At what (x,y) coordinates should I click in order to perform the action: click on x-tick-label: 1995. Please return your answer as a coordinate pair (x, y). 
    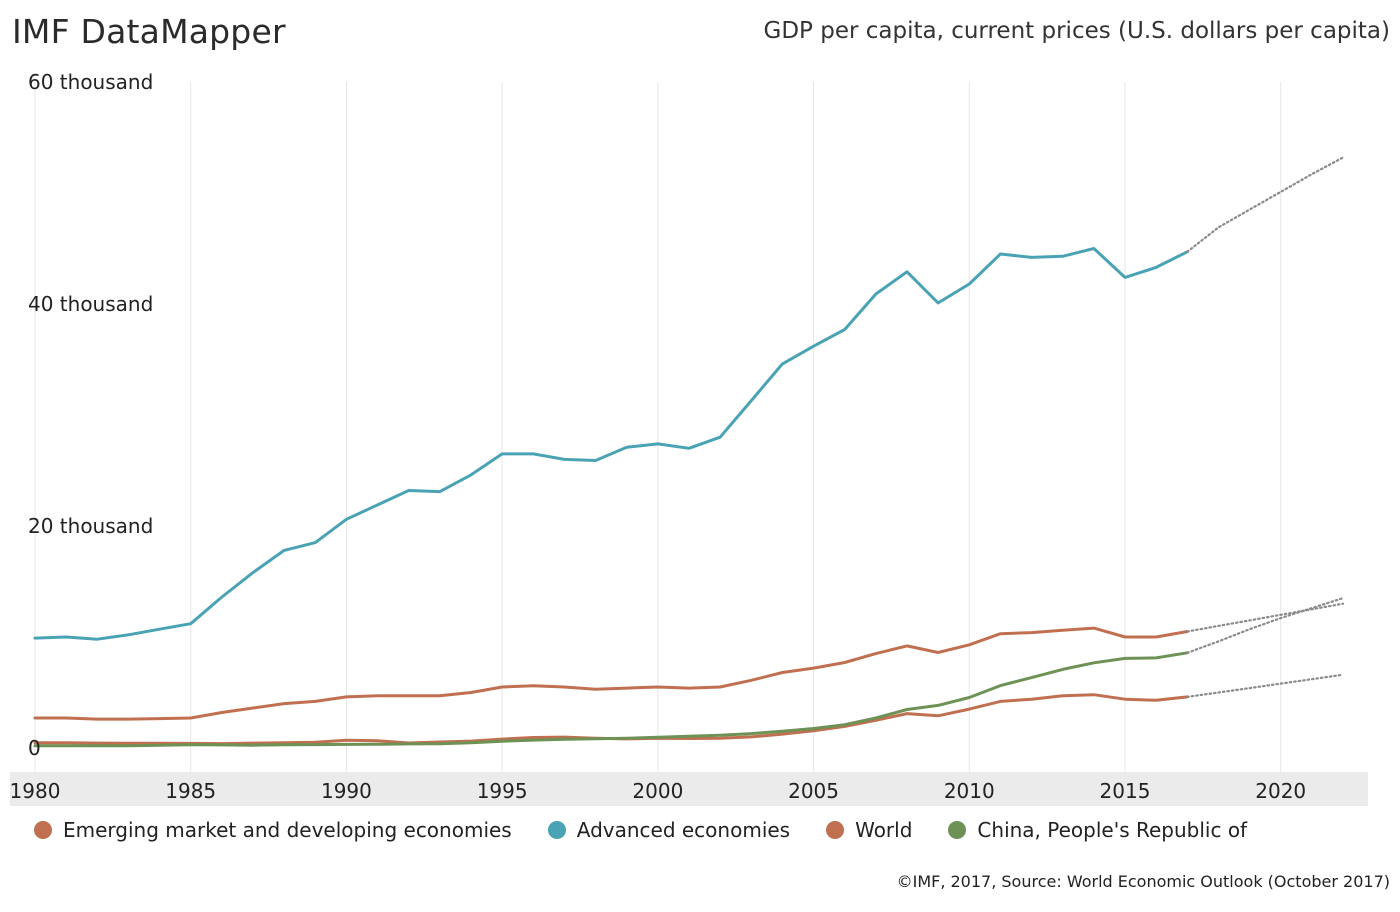
    Looking at the image, I should click on (502, 791).